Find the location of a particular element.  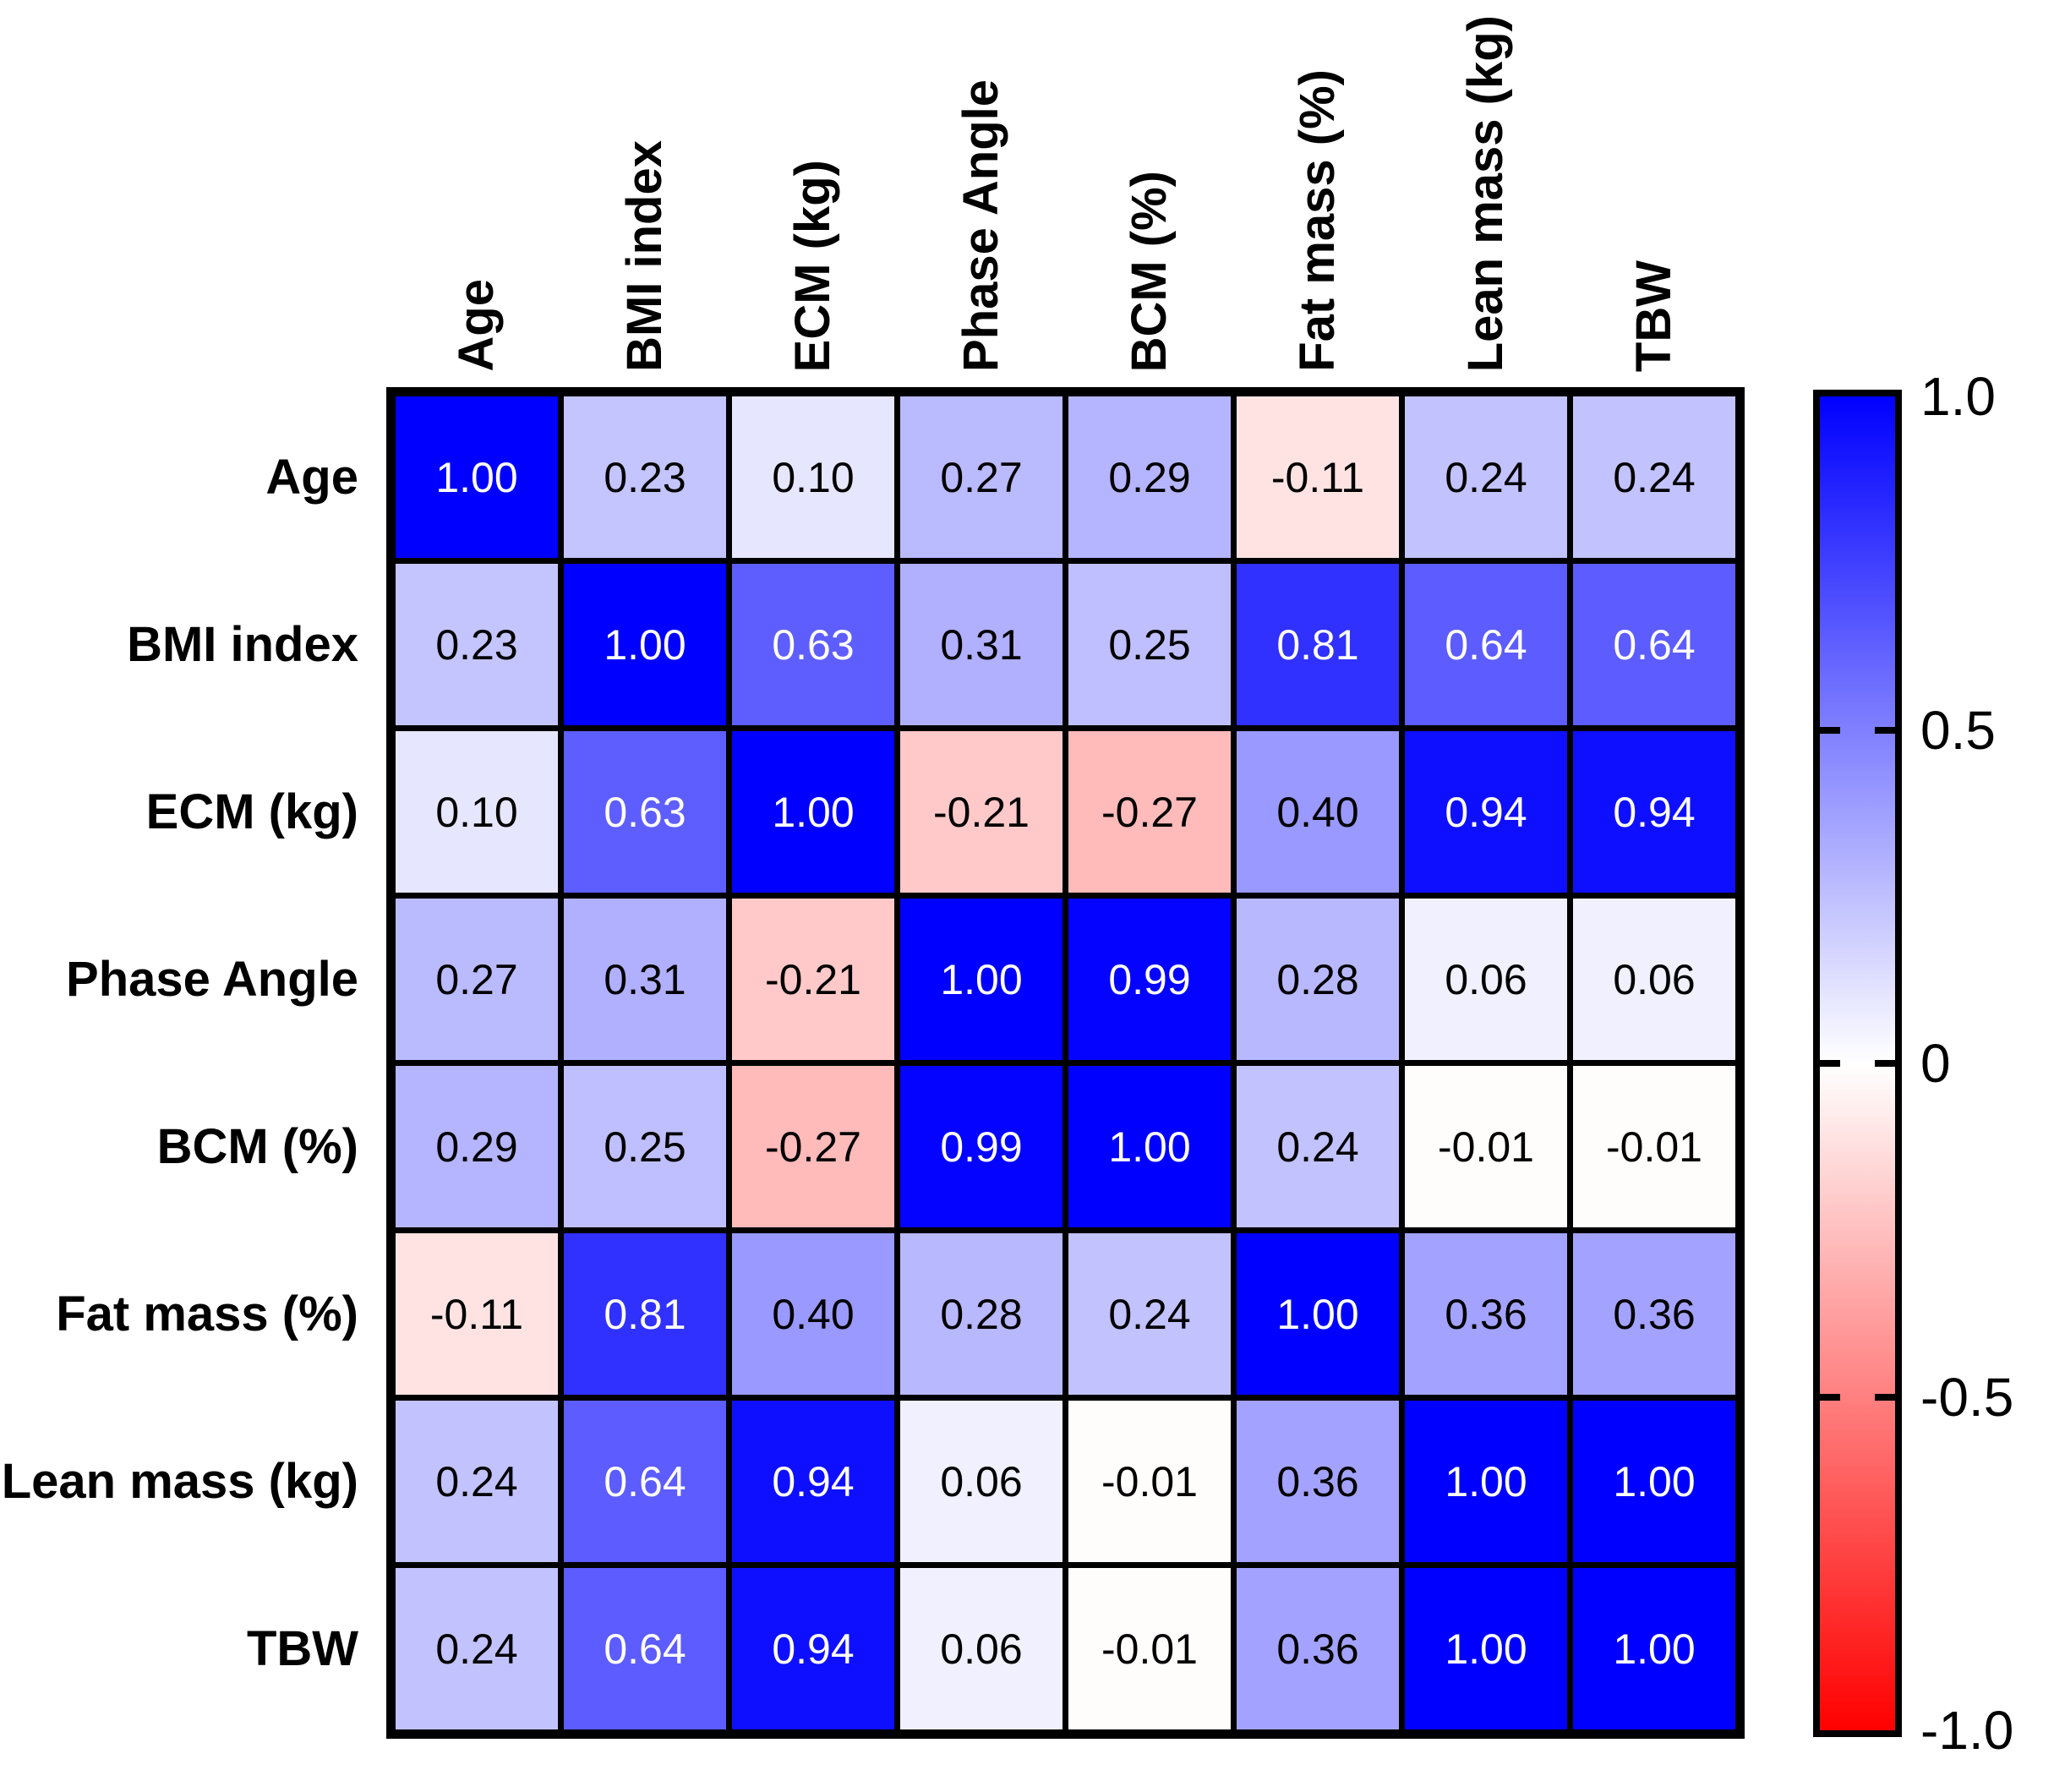

row-label: ECM (kg) is located at coordinates (251, 811).